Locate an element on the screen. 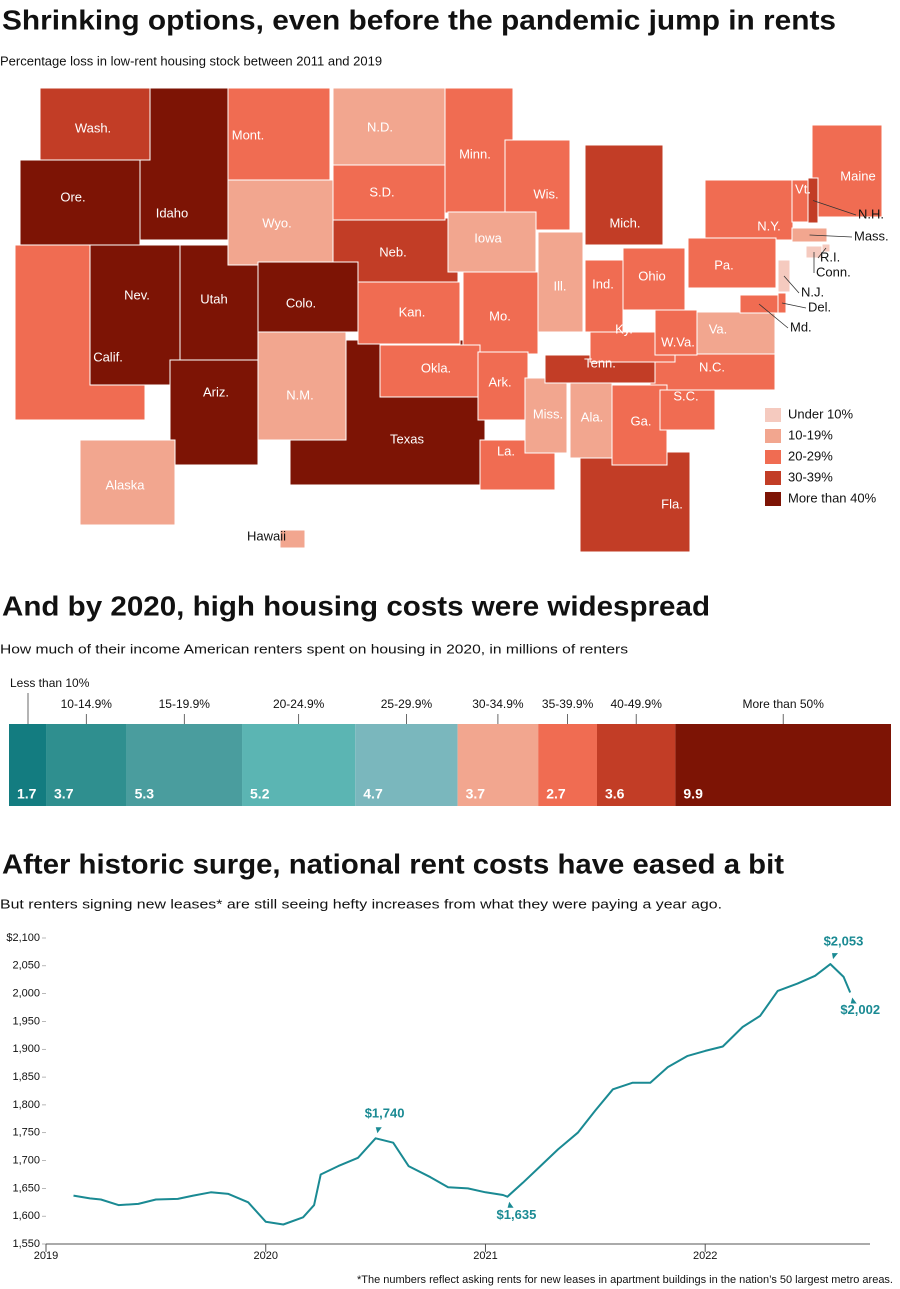 The image size is (900, 1289). segment-value: 5.3 is located at coordinates (145, 794).